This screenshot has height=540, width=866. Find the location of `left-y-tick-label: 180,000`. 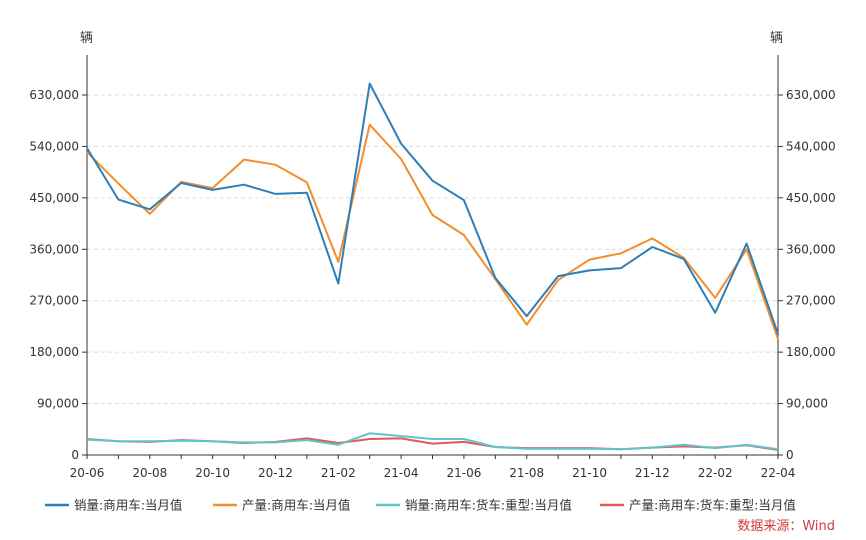

left-y-tick-label: 180,000 is located at coordinates (54, 352).